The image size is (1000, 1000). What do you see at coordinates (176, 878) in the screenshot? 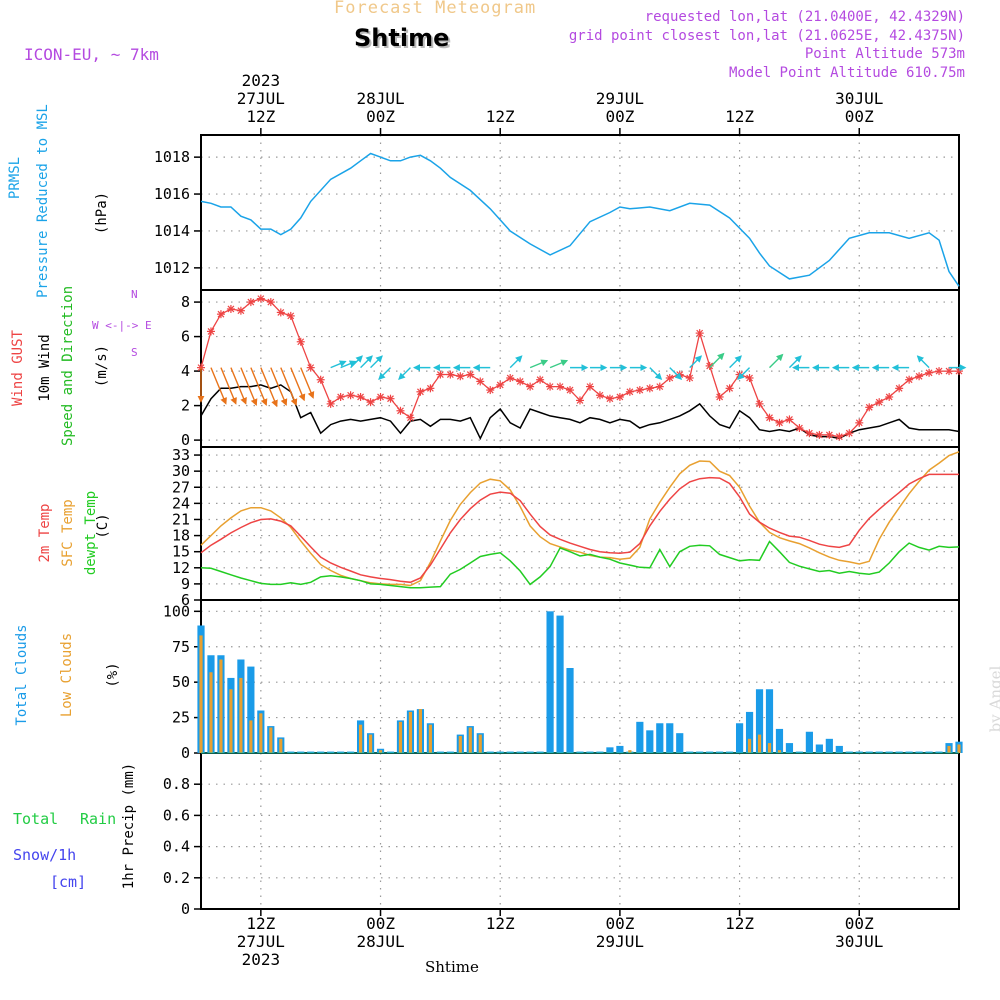
I see `y-tick-label: 0.2` at bounding box center [176, 878].